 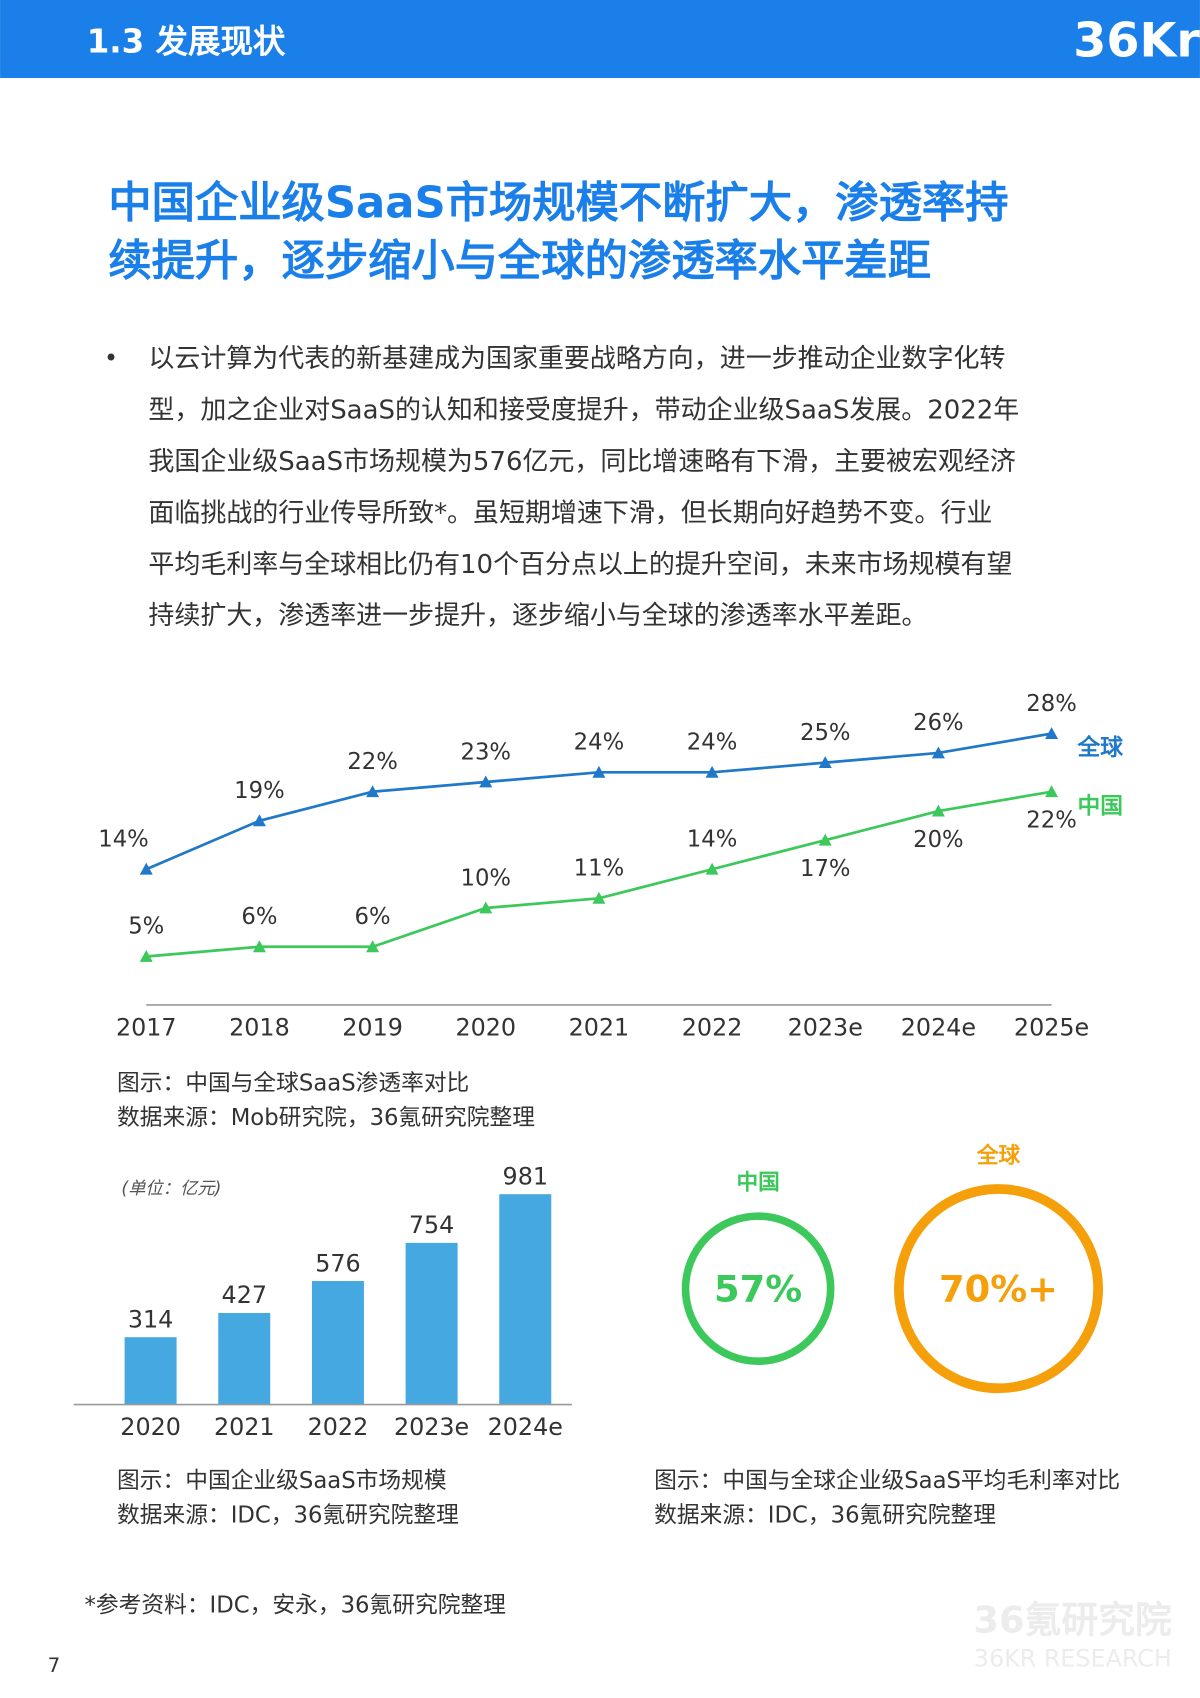 I want to click on watermark: 36KR RESEARCH, so click(x=1073, y=1659).